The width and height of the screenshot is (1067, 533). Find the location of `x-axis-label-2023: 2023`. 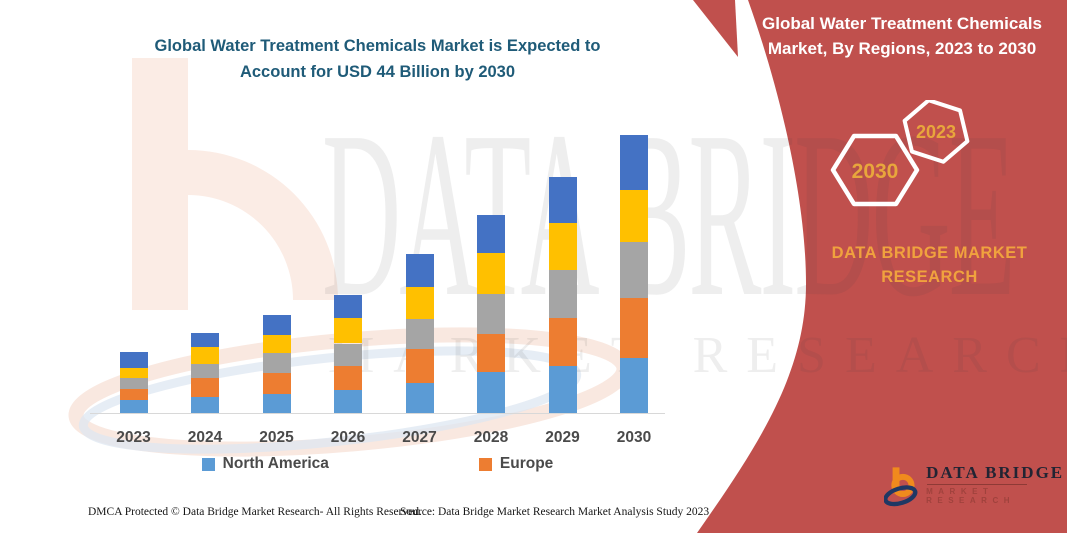

x-axis-label-2023: 2023 is located at coordinates (133, 437).